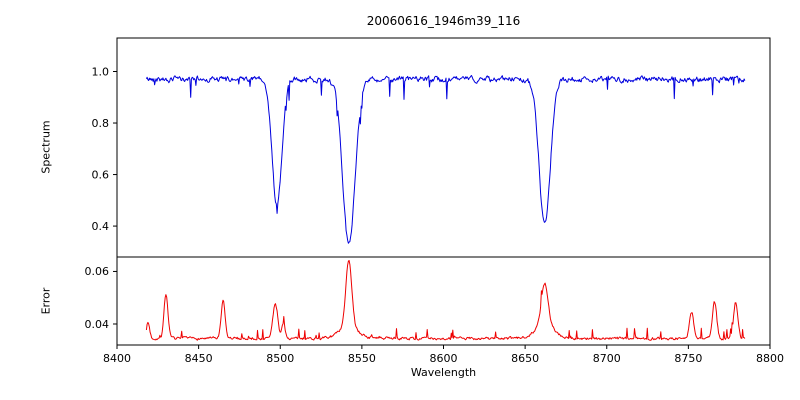 Image resolution: width=800 pixels, height=400 pixels. I want to click on svg-text: 8500, so click(280, 358).